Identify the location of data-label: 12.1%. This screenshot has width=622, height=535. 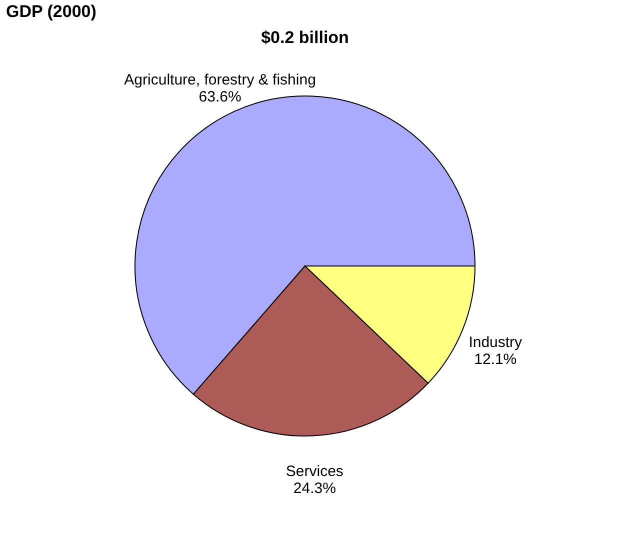
(495, 359).